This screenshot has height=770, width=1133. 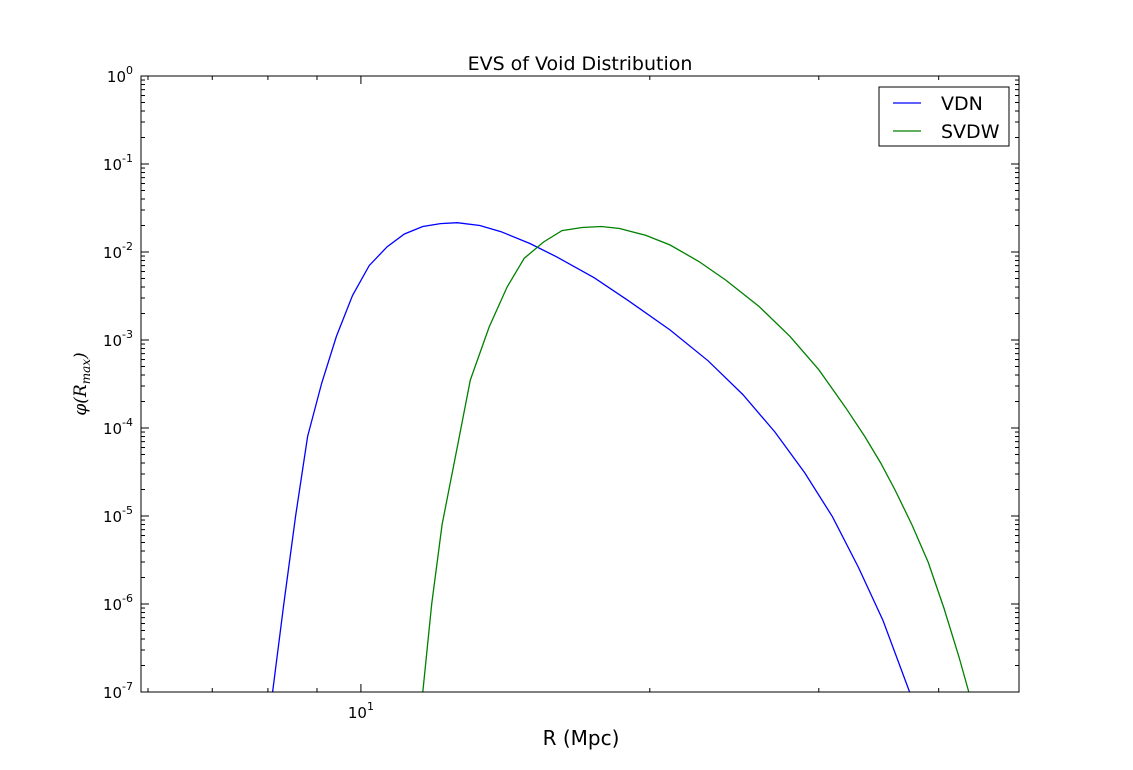 I want to click on y-tick-label: 10⁻⁴, so click(x=118, y=427).